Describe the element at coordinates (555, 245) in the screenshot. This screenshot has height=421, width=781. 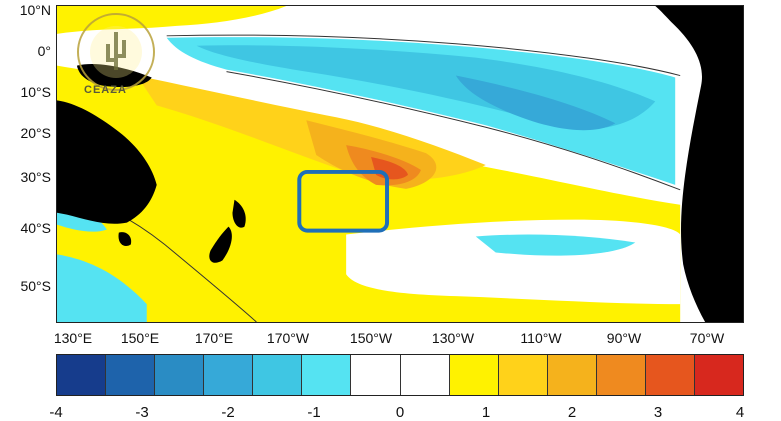
I see `cool-anomaly-south-central` at that location.